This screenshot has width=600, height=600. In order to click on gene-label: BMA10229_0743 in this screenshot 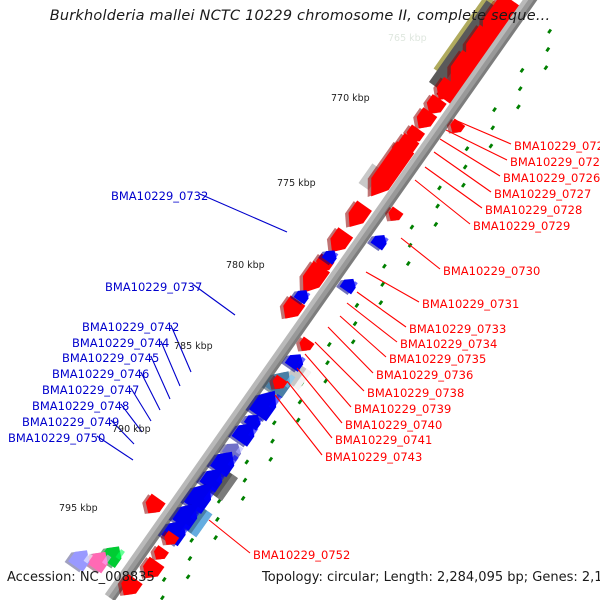, I will do `click(374, 457)`.